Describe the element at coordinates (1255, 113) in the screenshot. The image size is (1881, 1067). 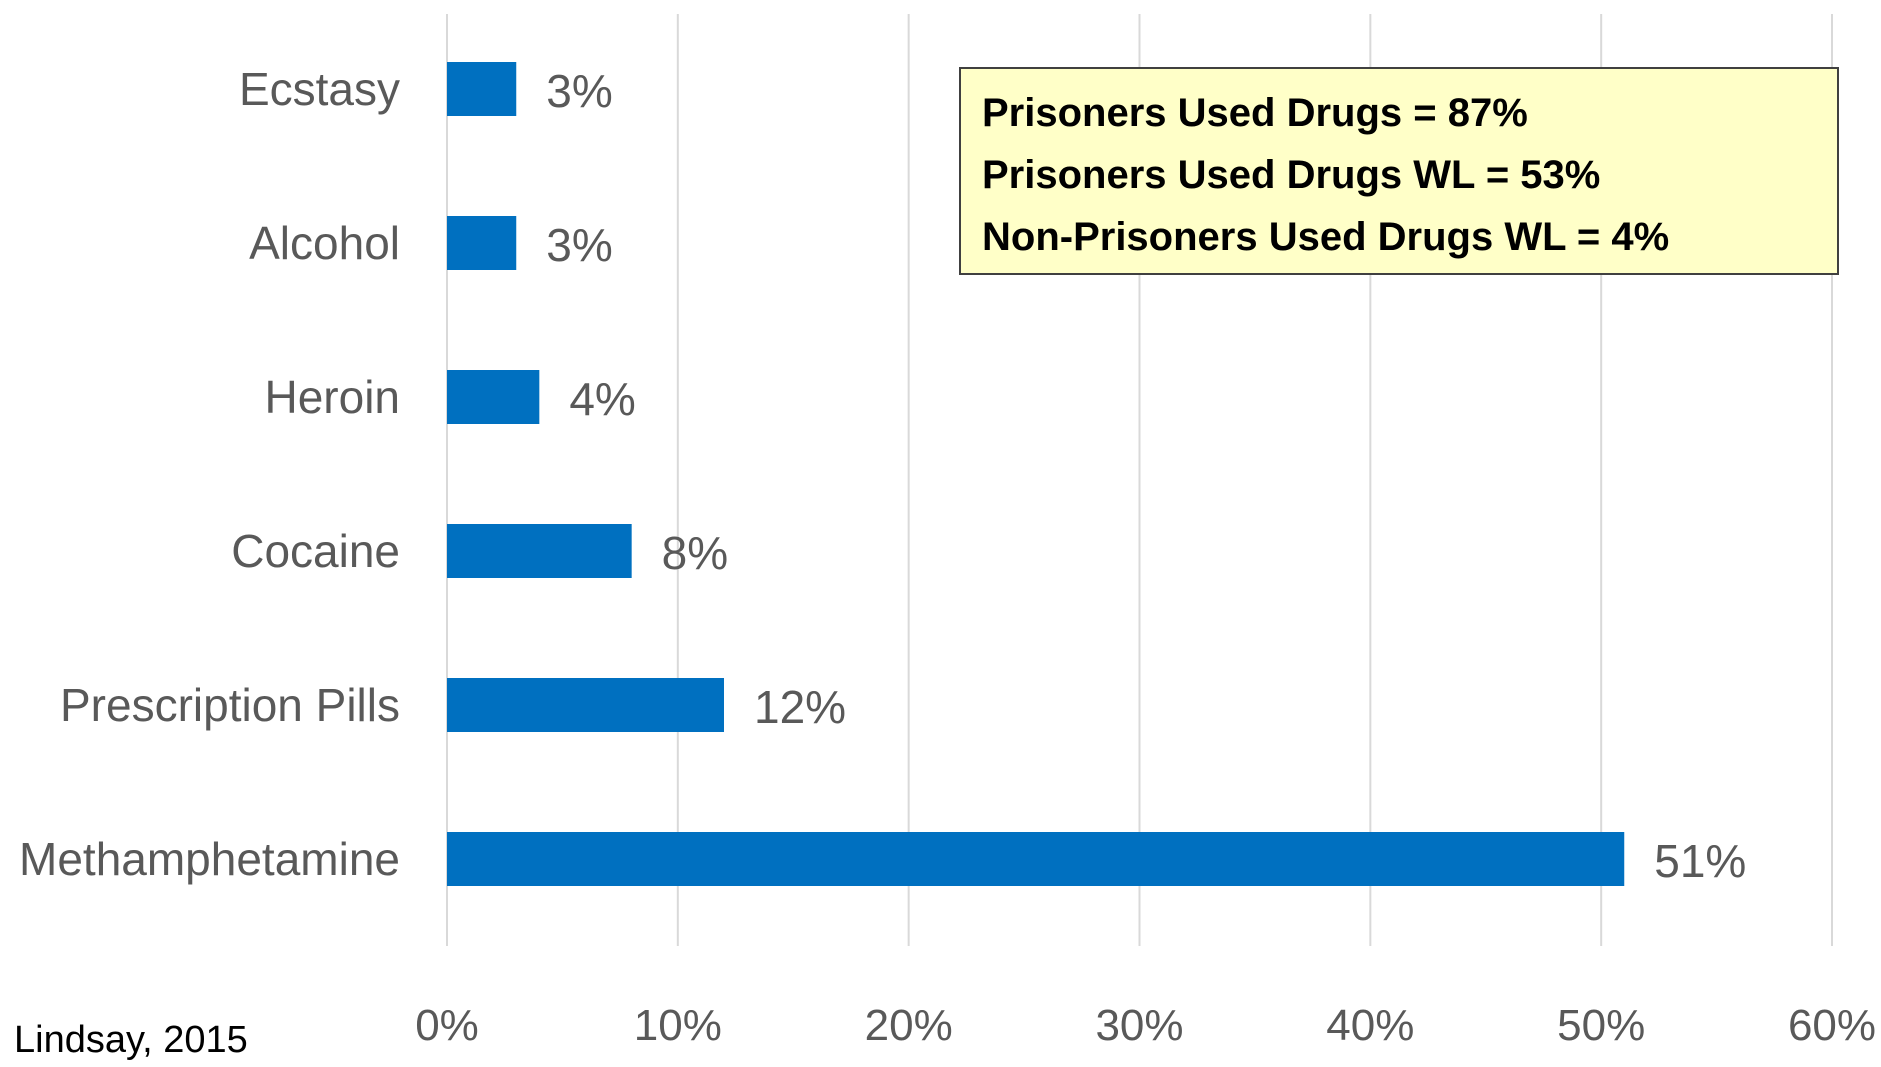
I see `annotation-line: Prisoners Used Drugs = 87%` at that location.